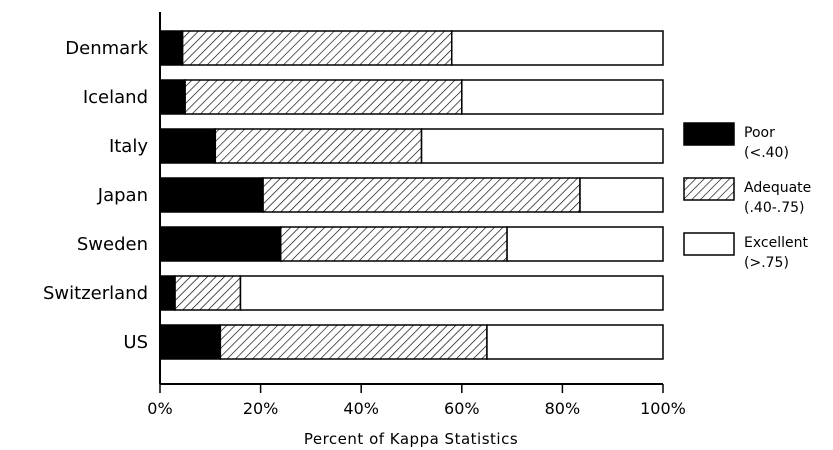 This screenshot has width=833, height=450. I want to click on x-tick-label: 100%, so click(663, 408).